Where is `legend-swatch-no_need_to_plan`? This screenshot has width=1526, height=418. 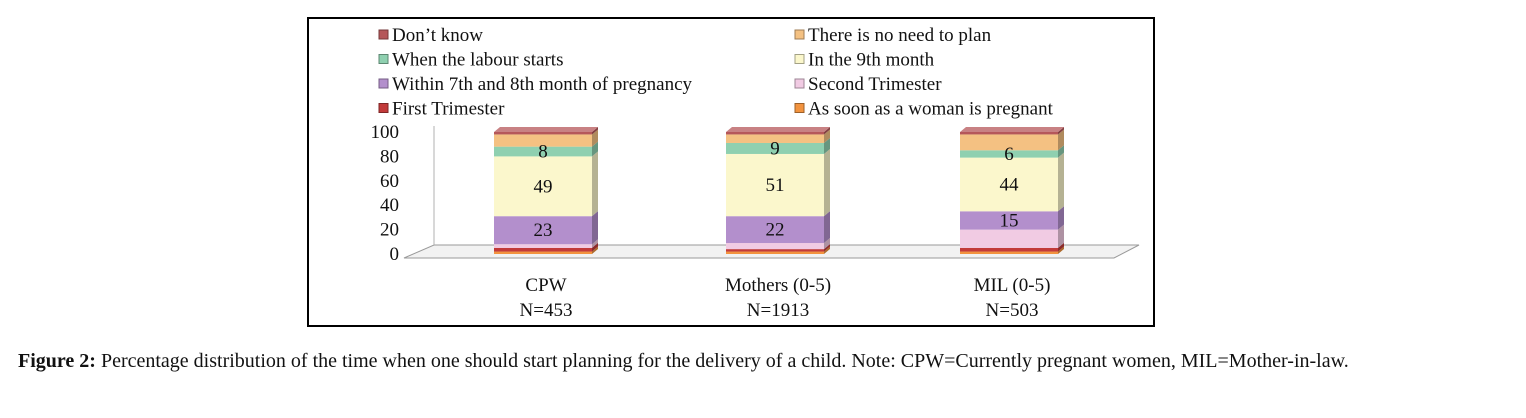 legend-swatch-no_need_to_plan is located at coordinates (799, 34).